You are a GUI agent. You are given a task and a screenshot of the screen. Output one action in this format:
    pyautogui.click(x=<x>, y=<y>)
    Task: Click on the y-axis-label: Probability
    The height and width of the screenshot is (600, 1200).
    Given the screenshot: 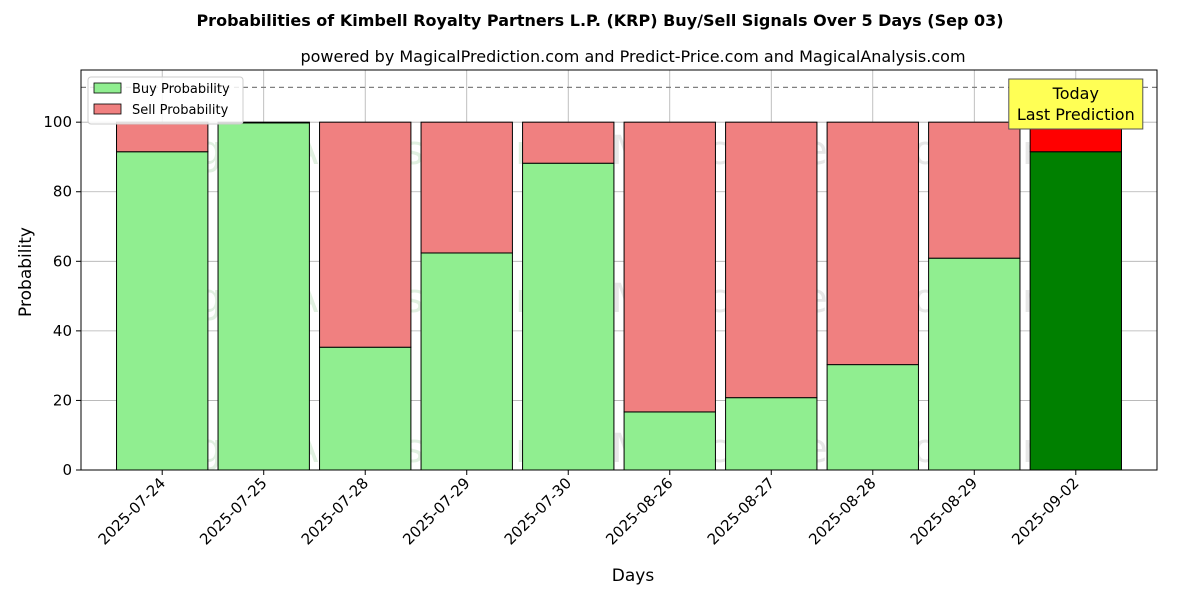 What is the action you would take?
    pyautogui.click(x=26, y=272)
    